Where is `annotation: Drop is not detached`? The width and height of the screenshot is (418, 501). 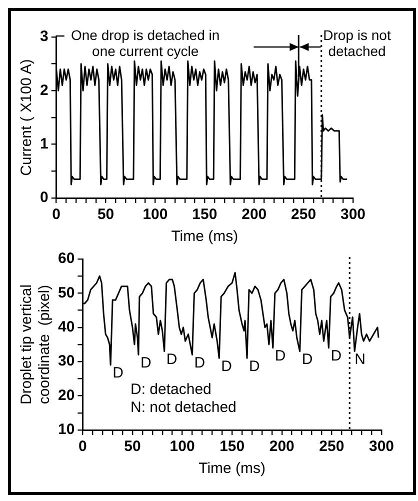 annotation: Drop is not detached is located at coordinates (357, 42).